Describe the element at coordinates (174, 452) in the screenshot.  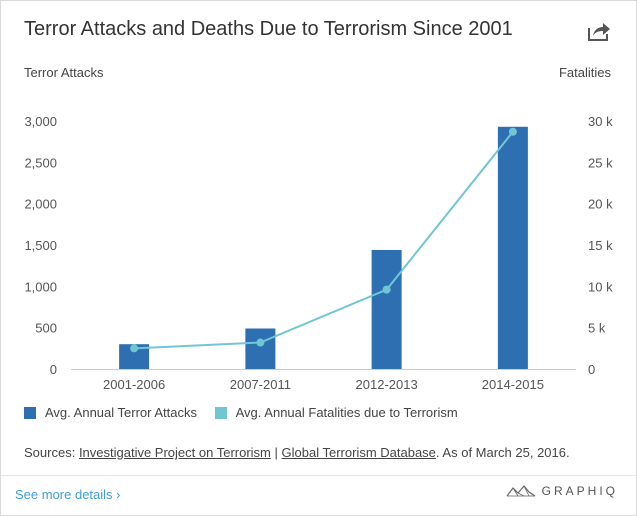
I see `source-link-ipt: Investigative Project on Terrorism` at that location.